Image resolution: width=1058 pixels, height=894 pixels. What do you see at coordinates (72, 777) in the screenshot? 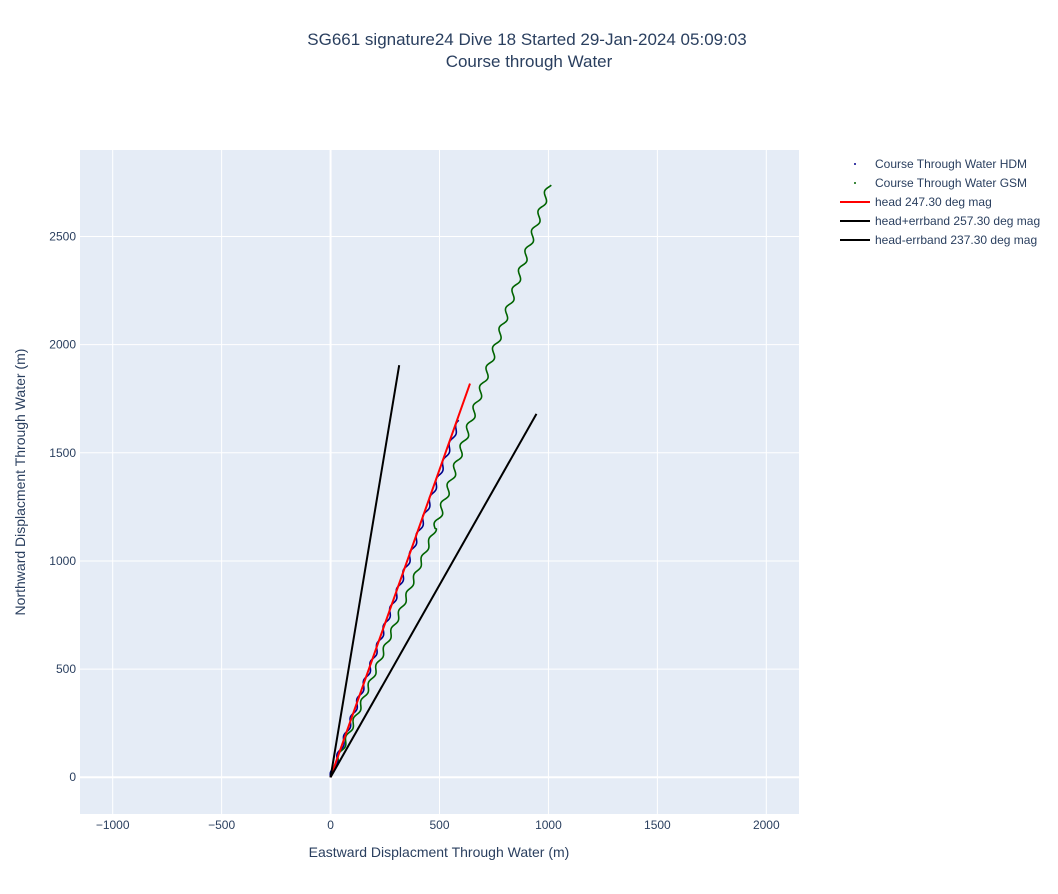
I see `y-tick-label: 0` at bounding box center [72, 777].